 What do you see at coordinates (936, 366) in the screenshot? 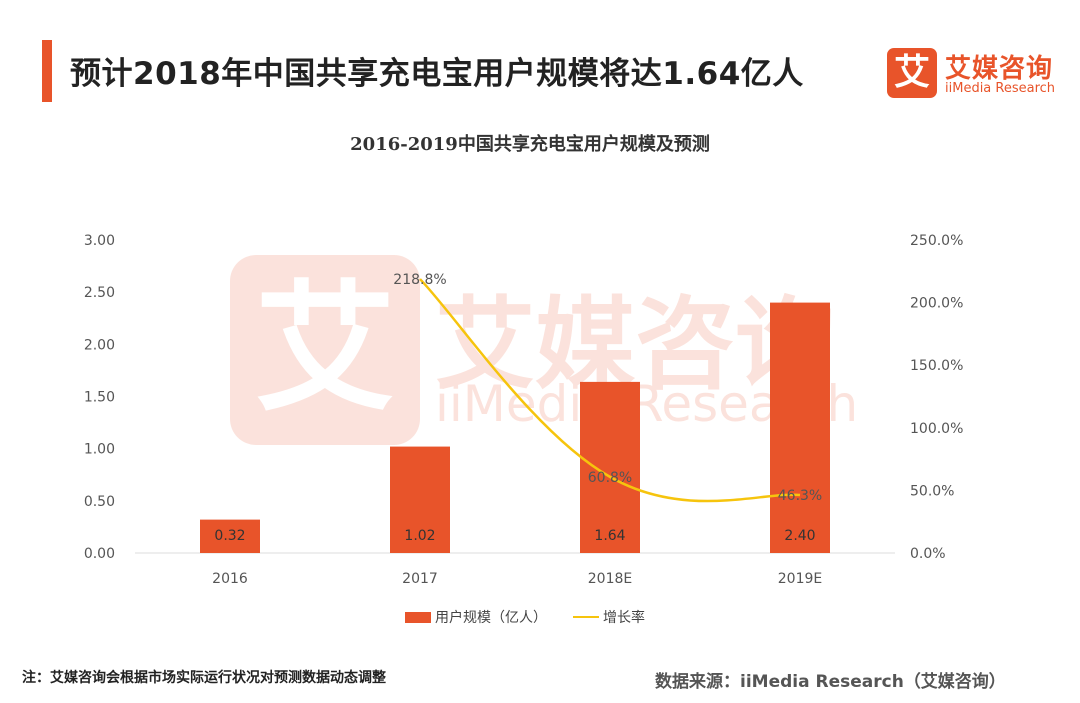
I see `y-right-tick-label: 150.0%` at bounding box center [936, 366].